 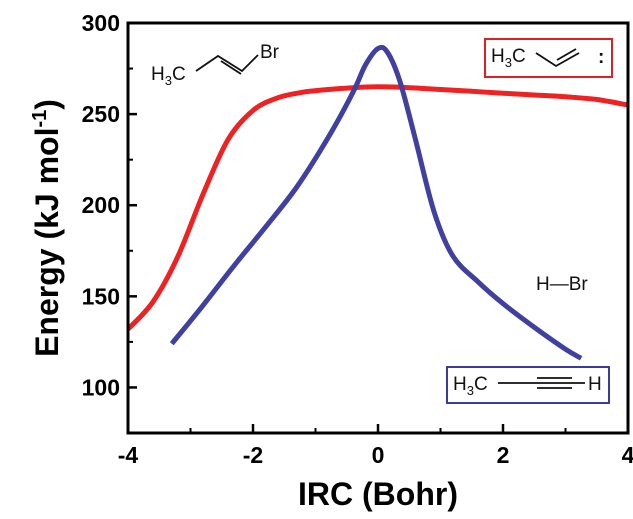 What do you see at coordinates (508, 58) in the screenshot?
I see `carbene-h3c-label: H3C` at bounding box center [508, 58].